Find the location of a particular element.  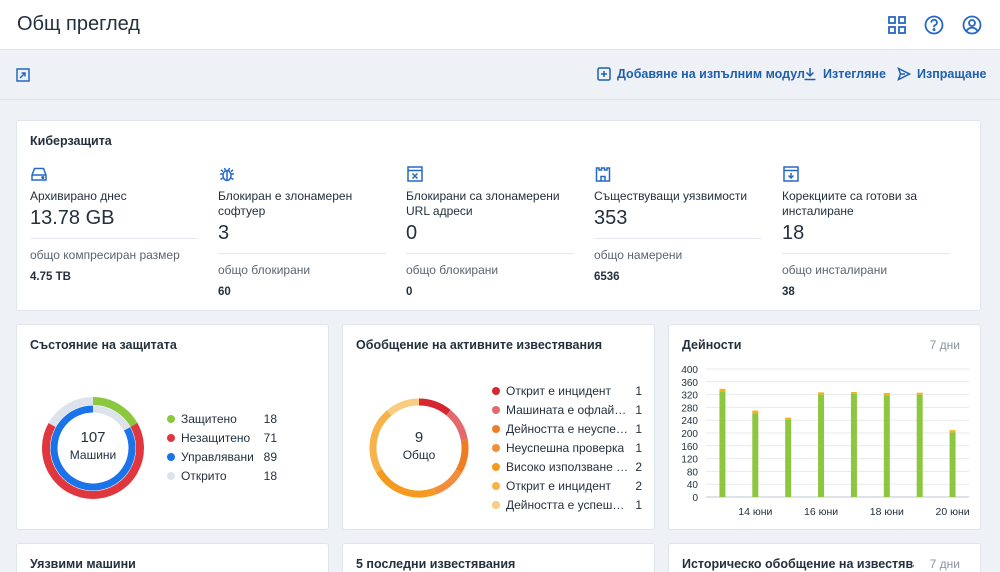

alerts-summary-title: Обобщение на активните известявания is located at coordinates (479, 345).